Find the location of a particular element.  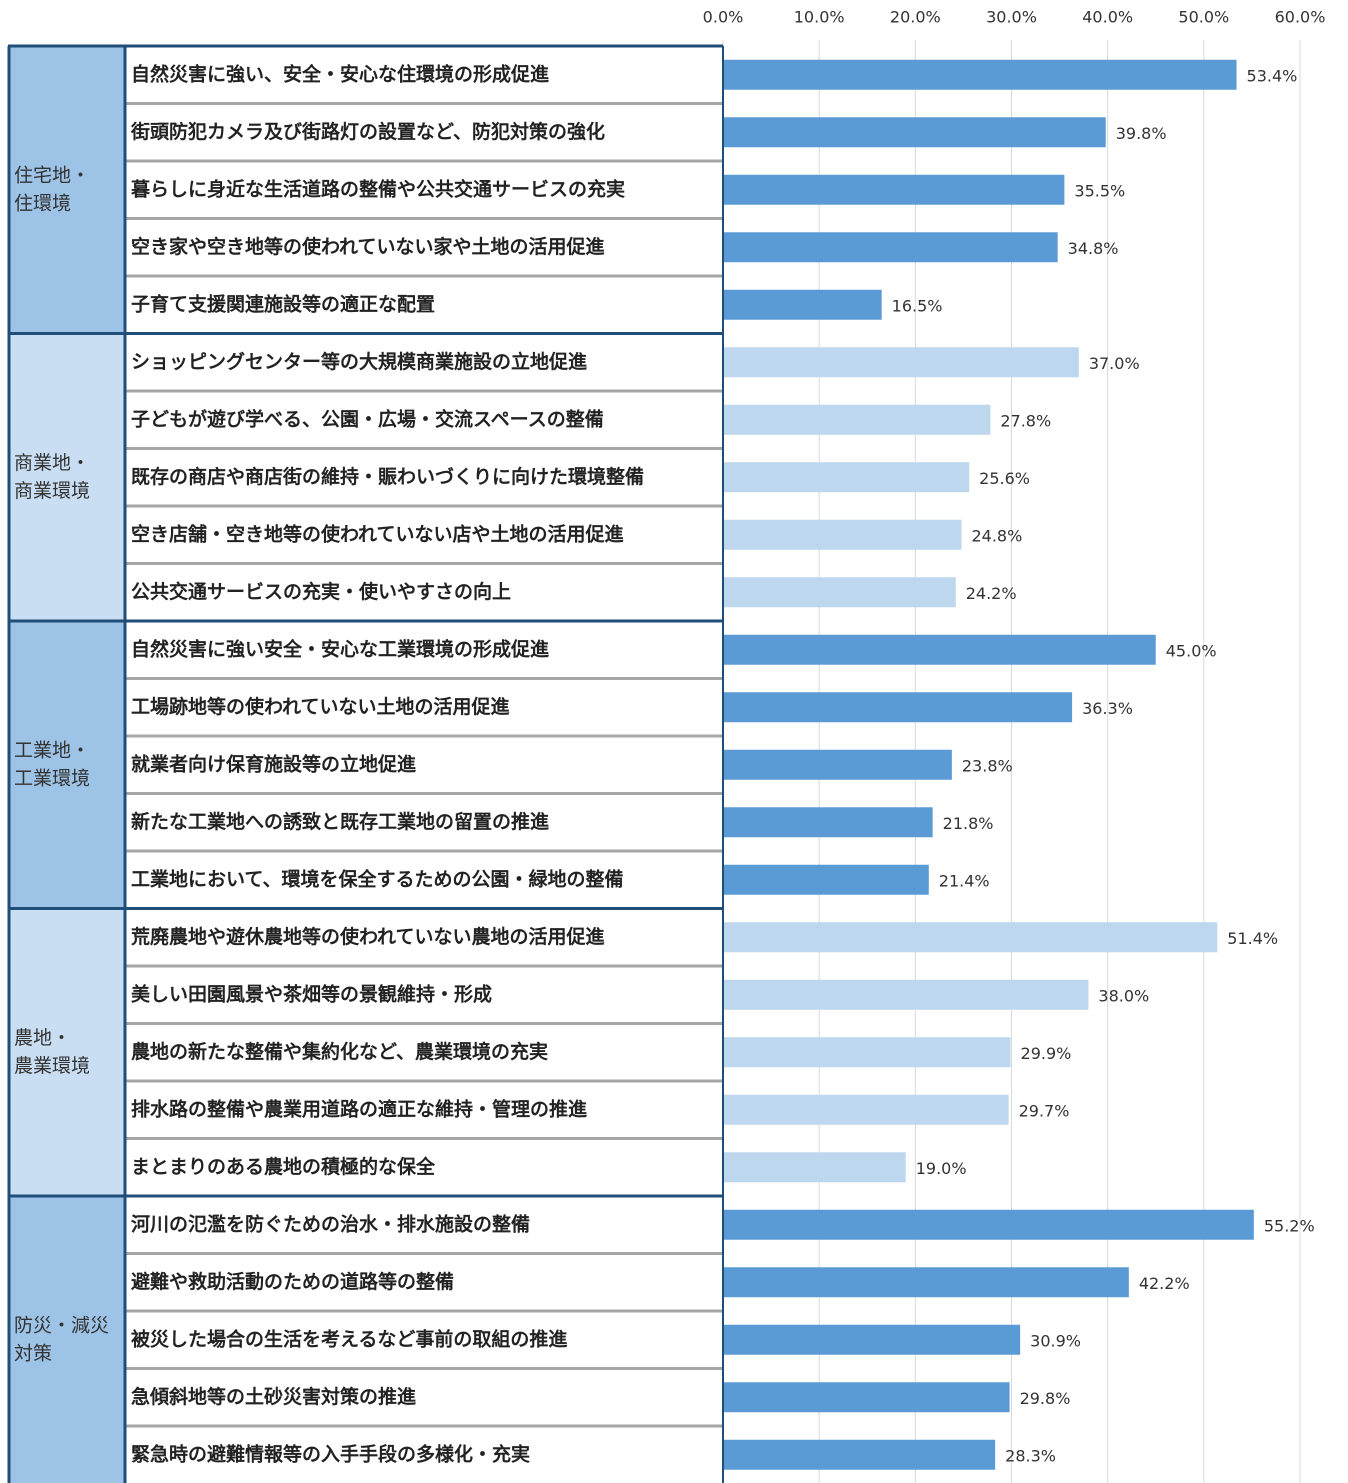

group-label: 住宅地・ is located at coordinates (52, 175).